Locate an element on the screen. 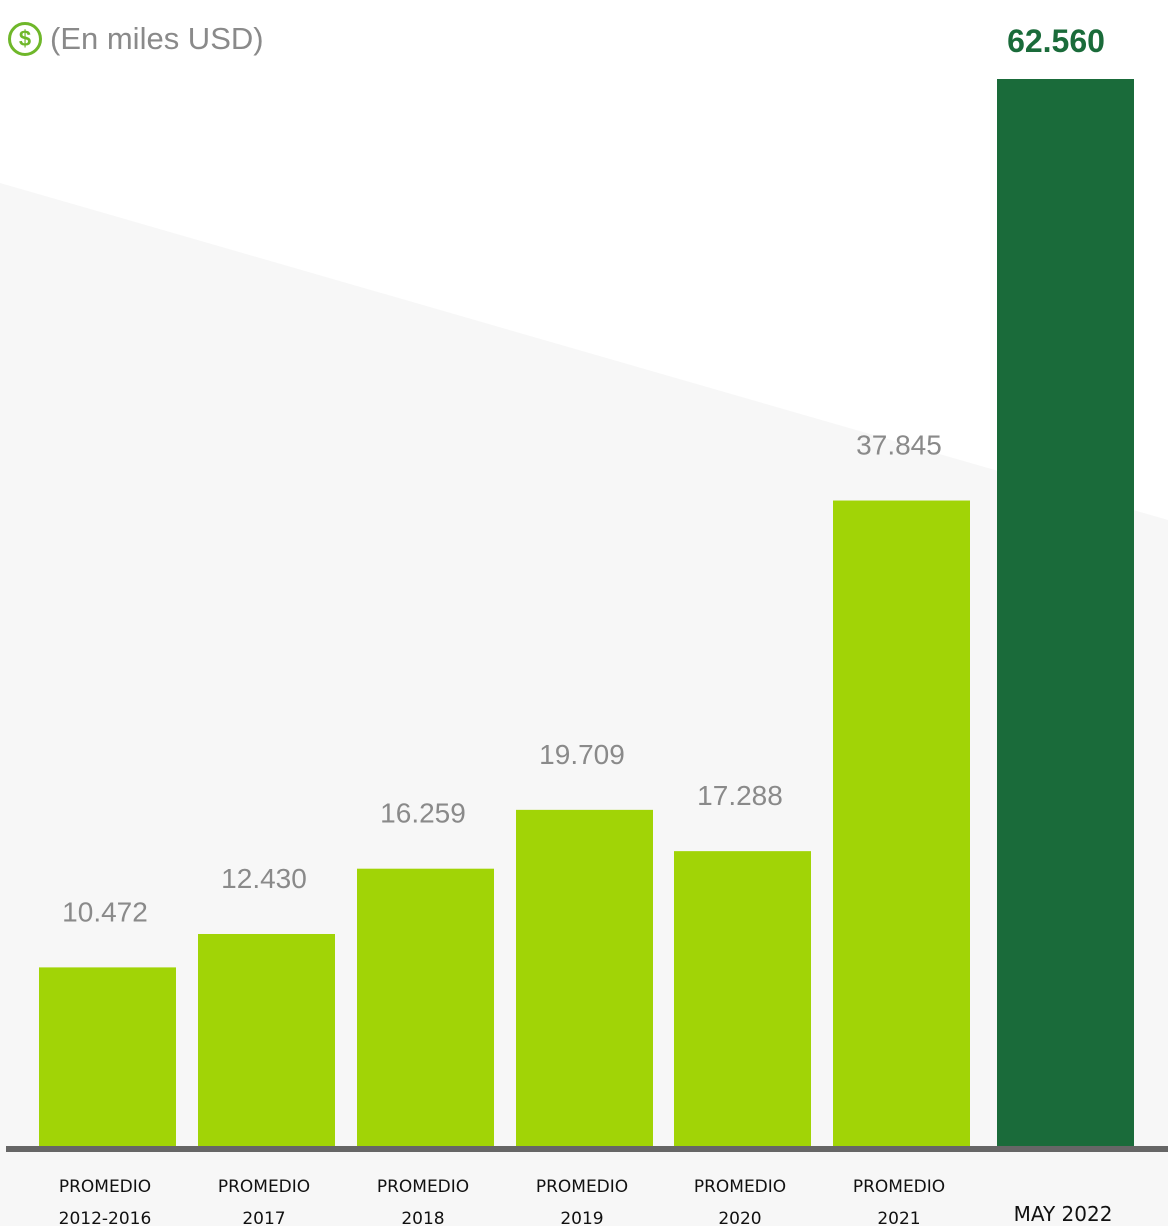 The width and height of the screenshot is (1168, 1226). value-label-2: 12.430 is located at coordinates (264, 878).